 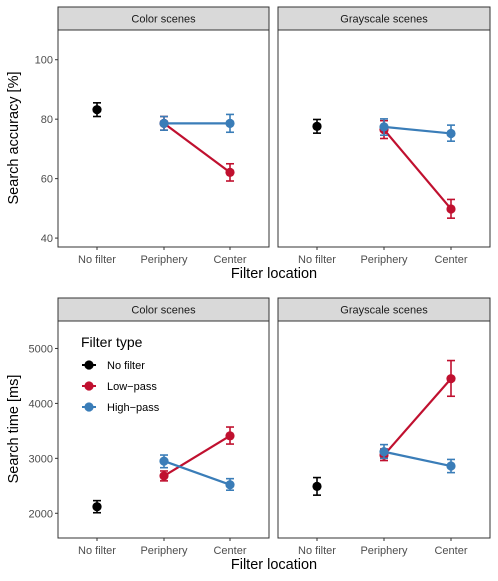 What do you see at coordinates (44, 61) in the screenshot?
I see `y-tick-label: 100` at bounding box center [44, 61].